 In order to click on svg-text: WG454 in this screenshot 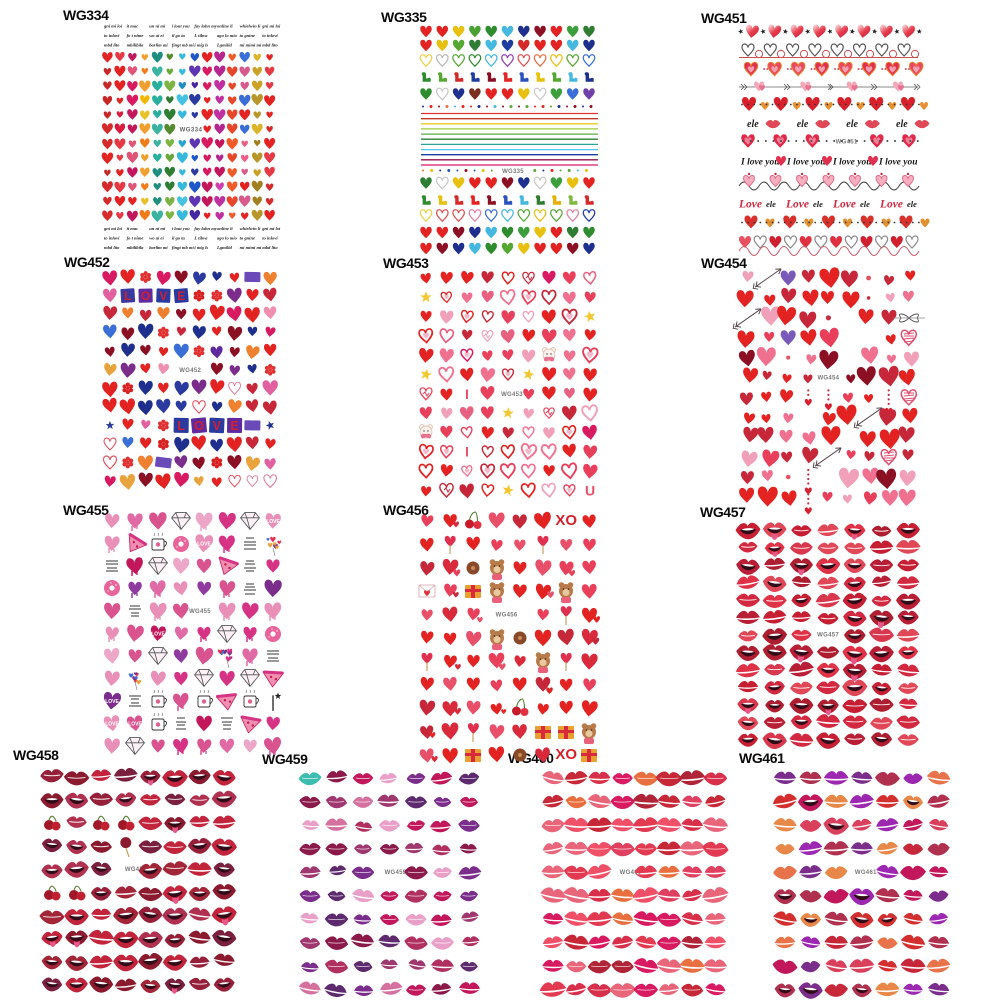, I will do `click(828, 379)`.